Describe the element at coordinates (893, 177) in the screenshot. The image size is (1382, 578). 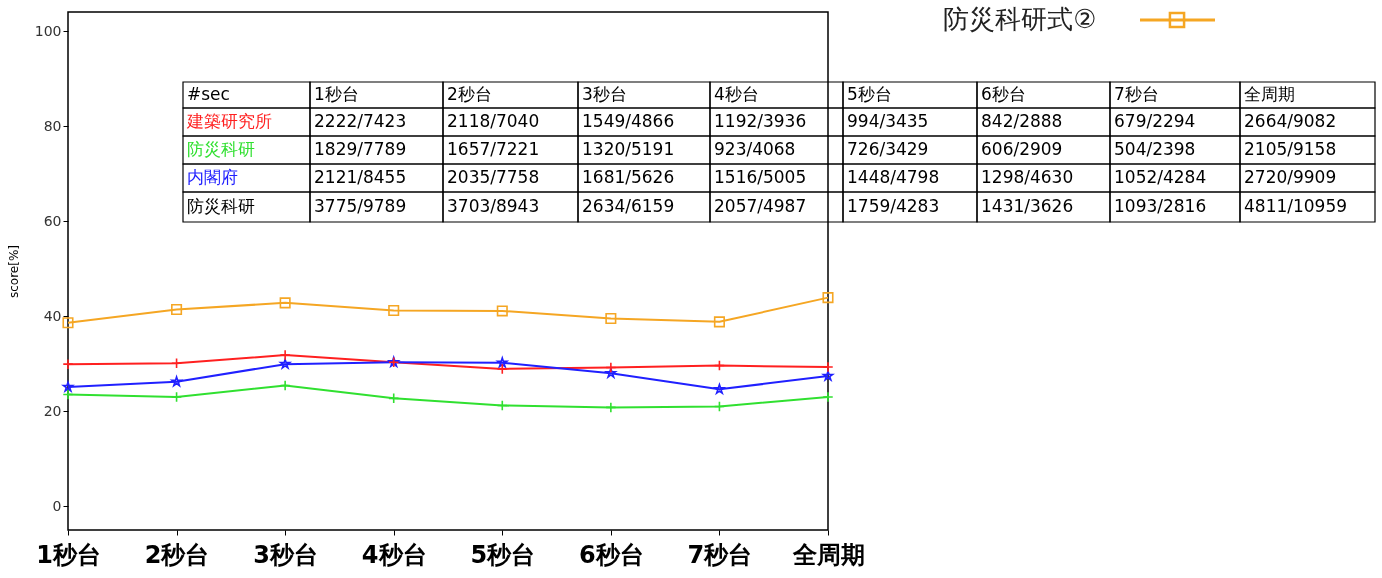
I see `text: 1448/4798` at that location.